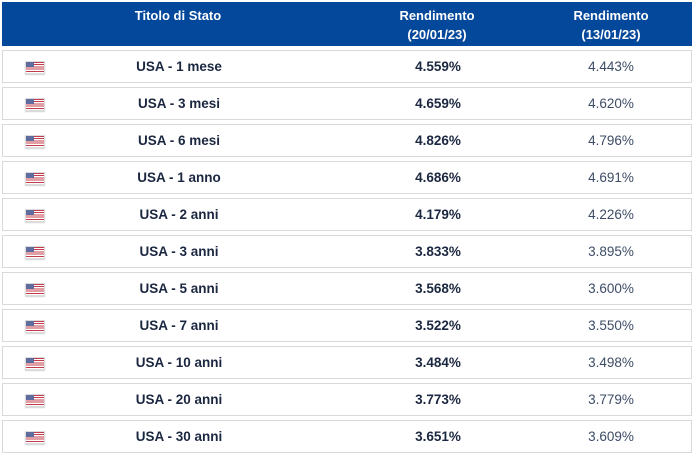 Image resolution: width=694 pixels, height=463 pixels. Describe the element at coordinates (611, 436) in the screenshot. I see `yield-previous: 3.609%` at that location.